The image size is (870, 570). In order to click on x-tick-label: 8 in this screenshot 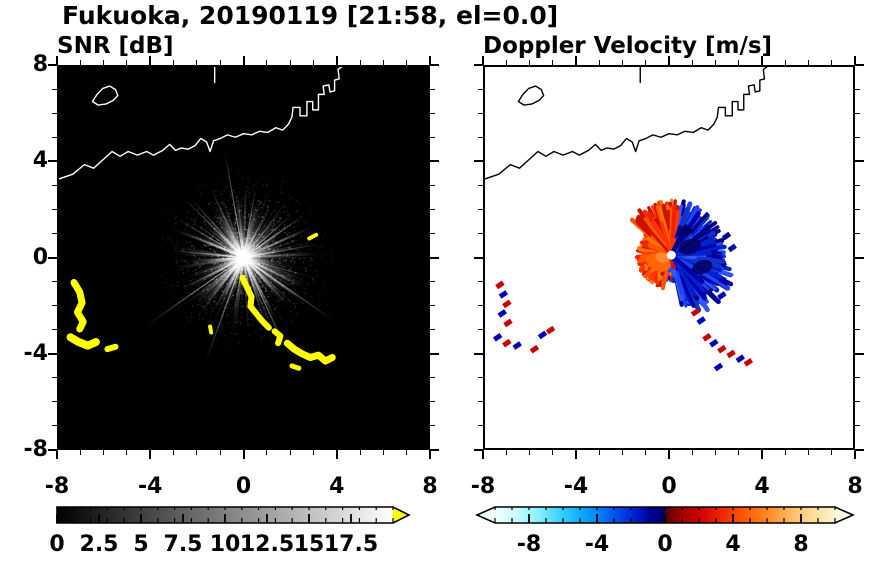, I will do `click(855, 486)`.